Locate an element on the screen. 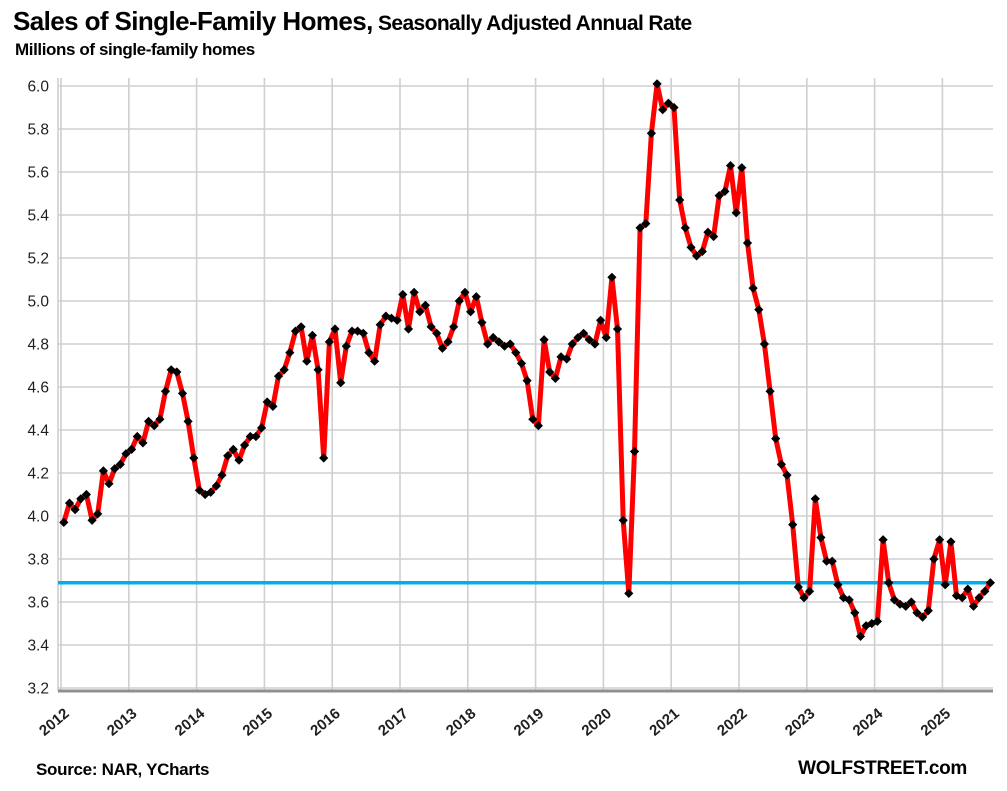  x-tick-label: 2016 is located at coordinates (325, 722).